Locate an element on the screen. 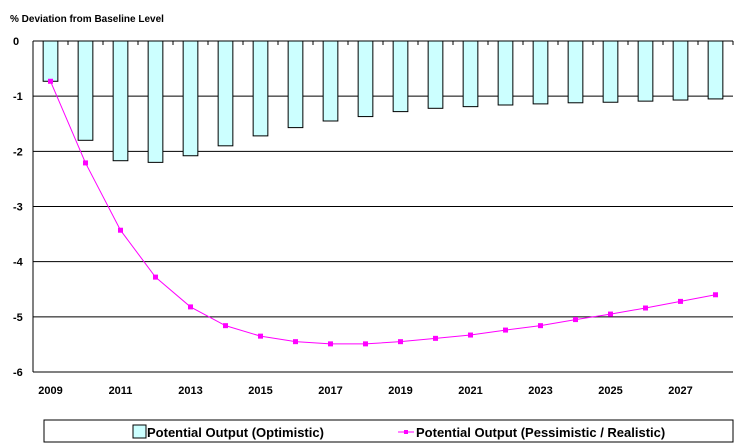 The height and width of the screenshot is (445, 736). x-tick-label: 2013 is located at coordinates (190, 391).